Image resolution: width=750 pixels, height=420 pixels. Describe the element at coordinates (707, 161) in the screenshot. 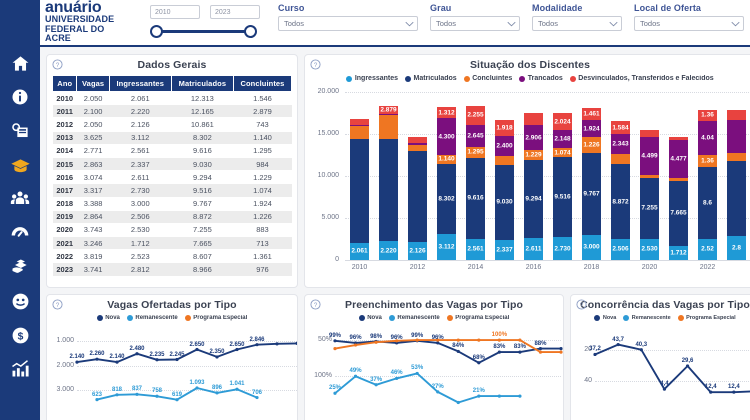

I see `bar-segment: 1.36` at that location.